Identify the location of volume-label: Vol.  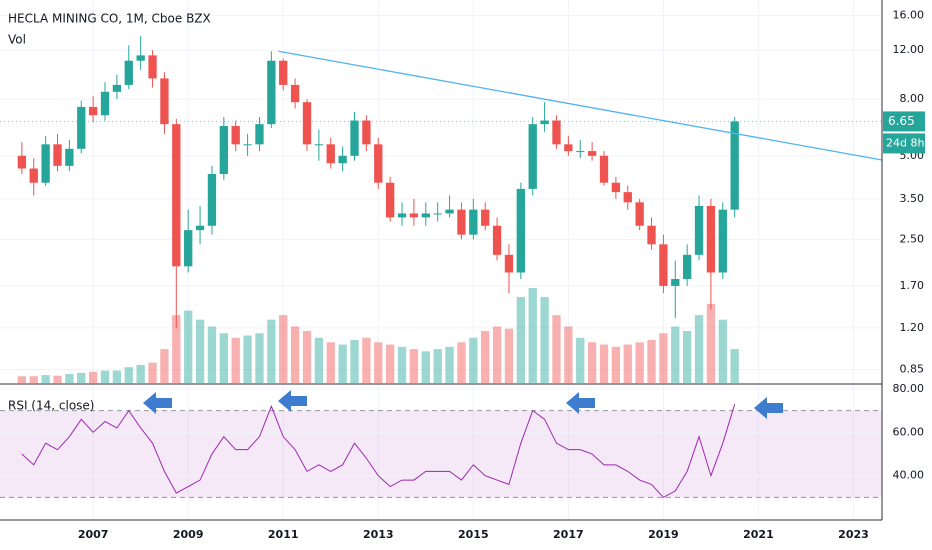
(17, 40).